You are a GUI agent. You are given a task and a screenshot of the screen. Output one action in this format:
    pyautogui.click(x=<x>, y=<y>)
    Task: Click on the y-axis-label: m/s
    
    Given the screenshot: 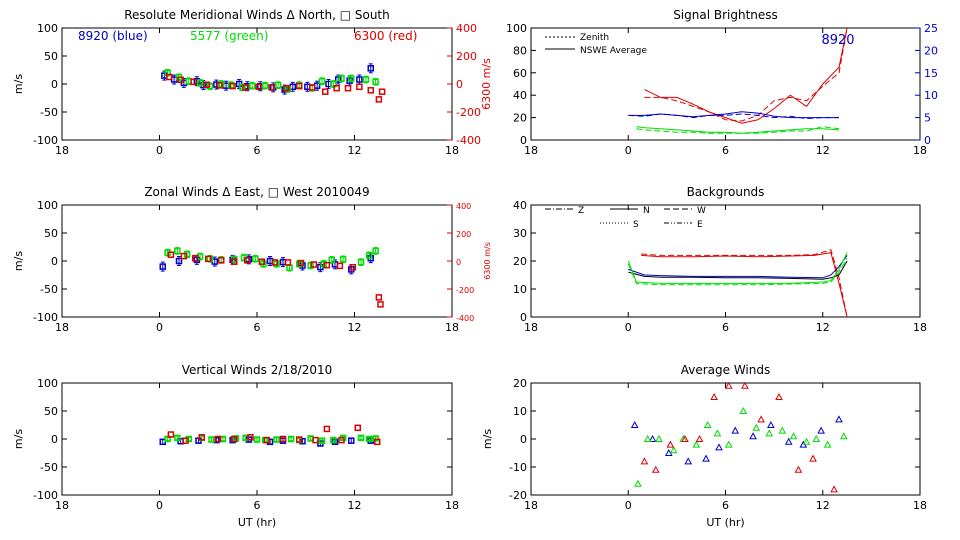 What is the action you would take?
    pyautogui.click(x=18, y=439)
    